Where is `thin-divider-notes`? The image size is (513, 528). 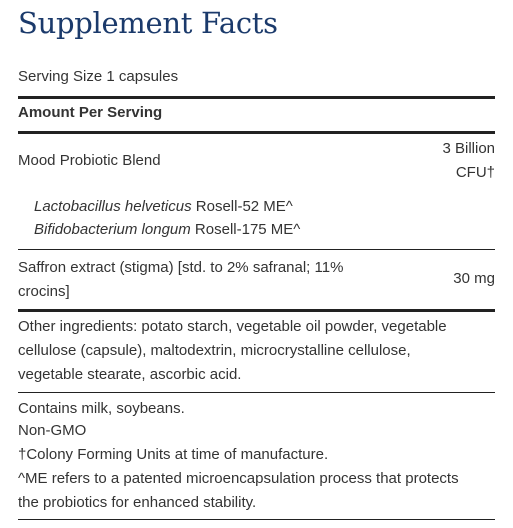
thin-divider-notes is located at coordinates (256, 392).